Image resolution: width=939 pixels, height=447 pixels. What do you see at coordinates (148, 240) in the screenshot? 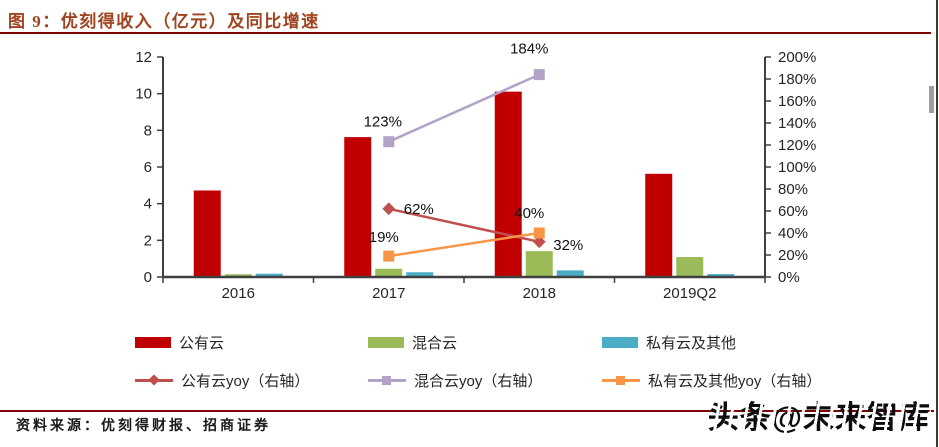
I see `svg-text: 2` at bounding box center [148, 240].